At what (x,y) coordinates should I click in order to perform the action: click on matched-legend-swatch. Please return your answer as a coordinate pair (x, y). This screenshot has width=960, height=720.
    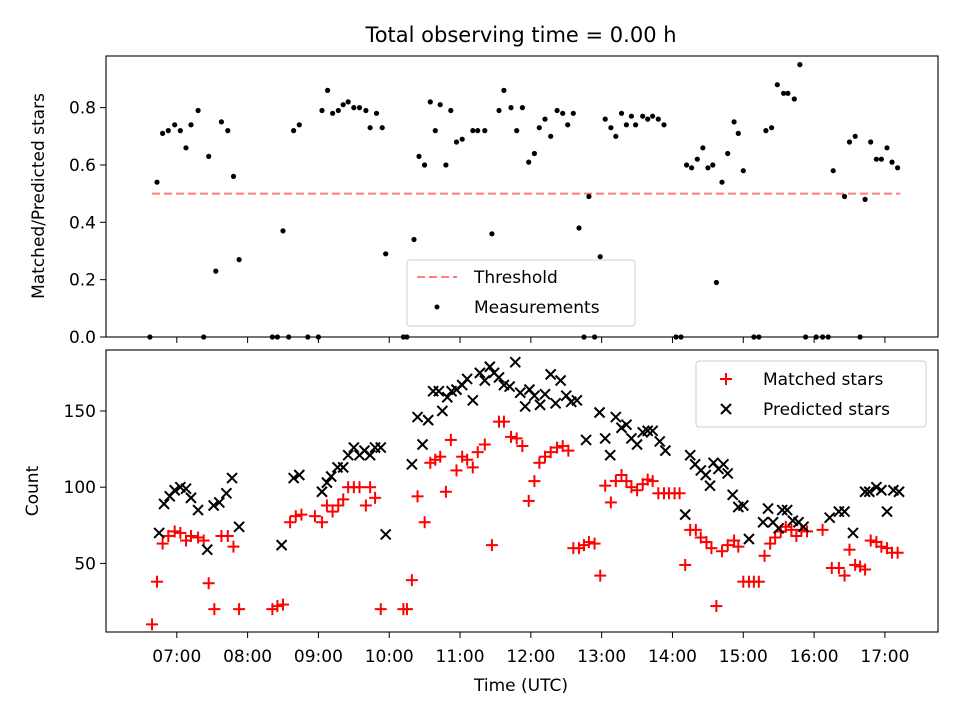
    Looking at the image, I should click on (726, 379).